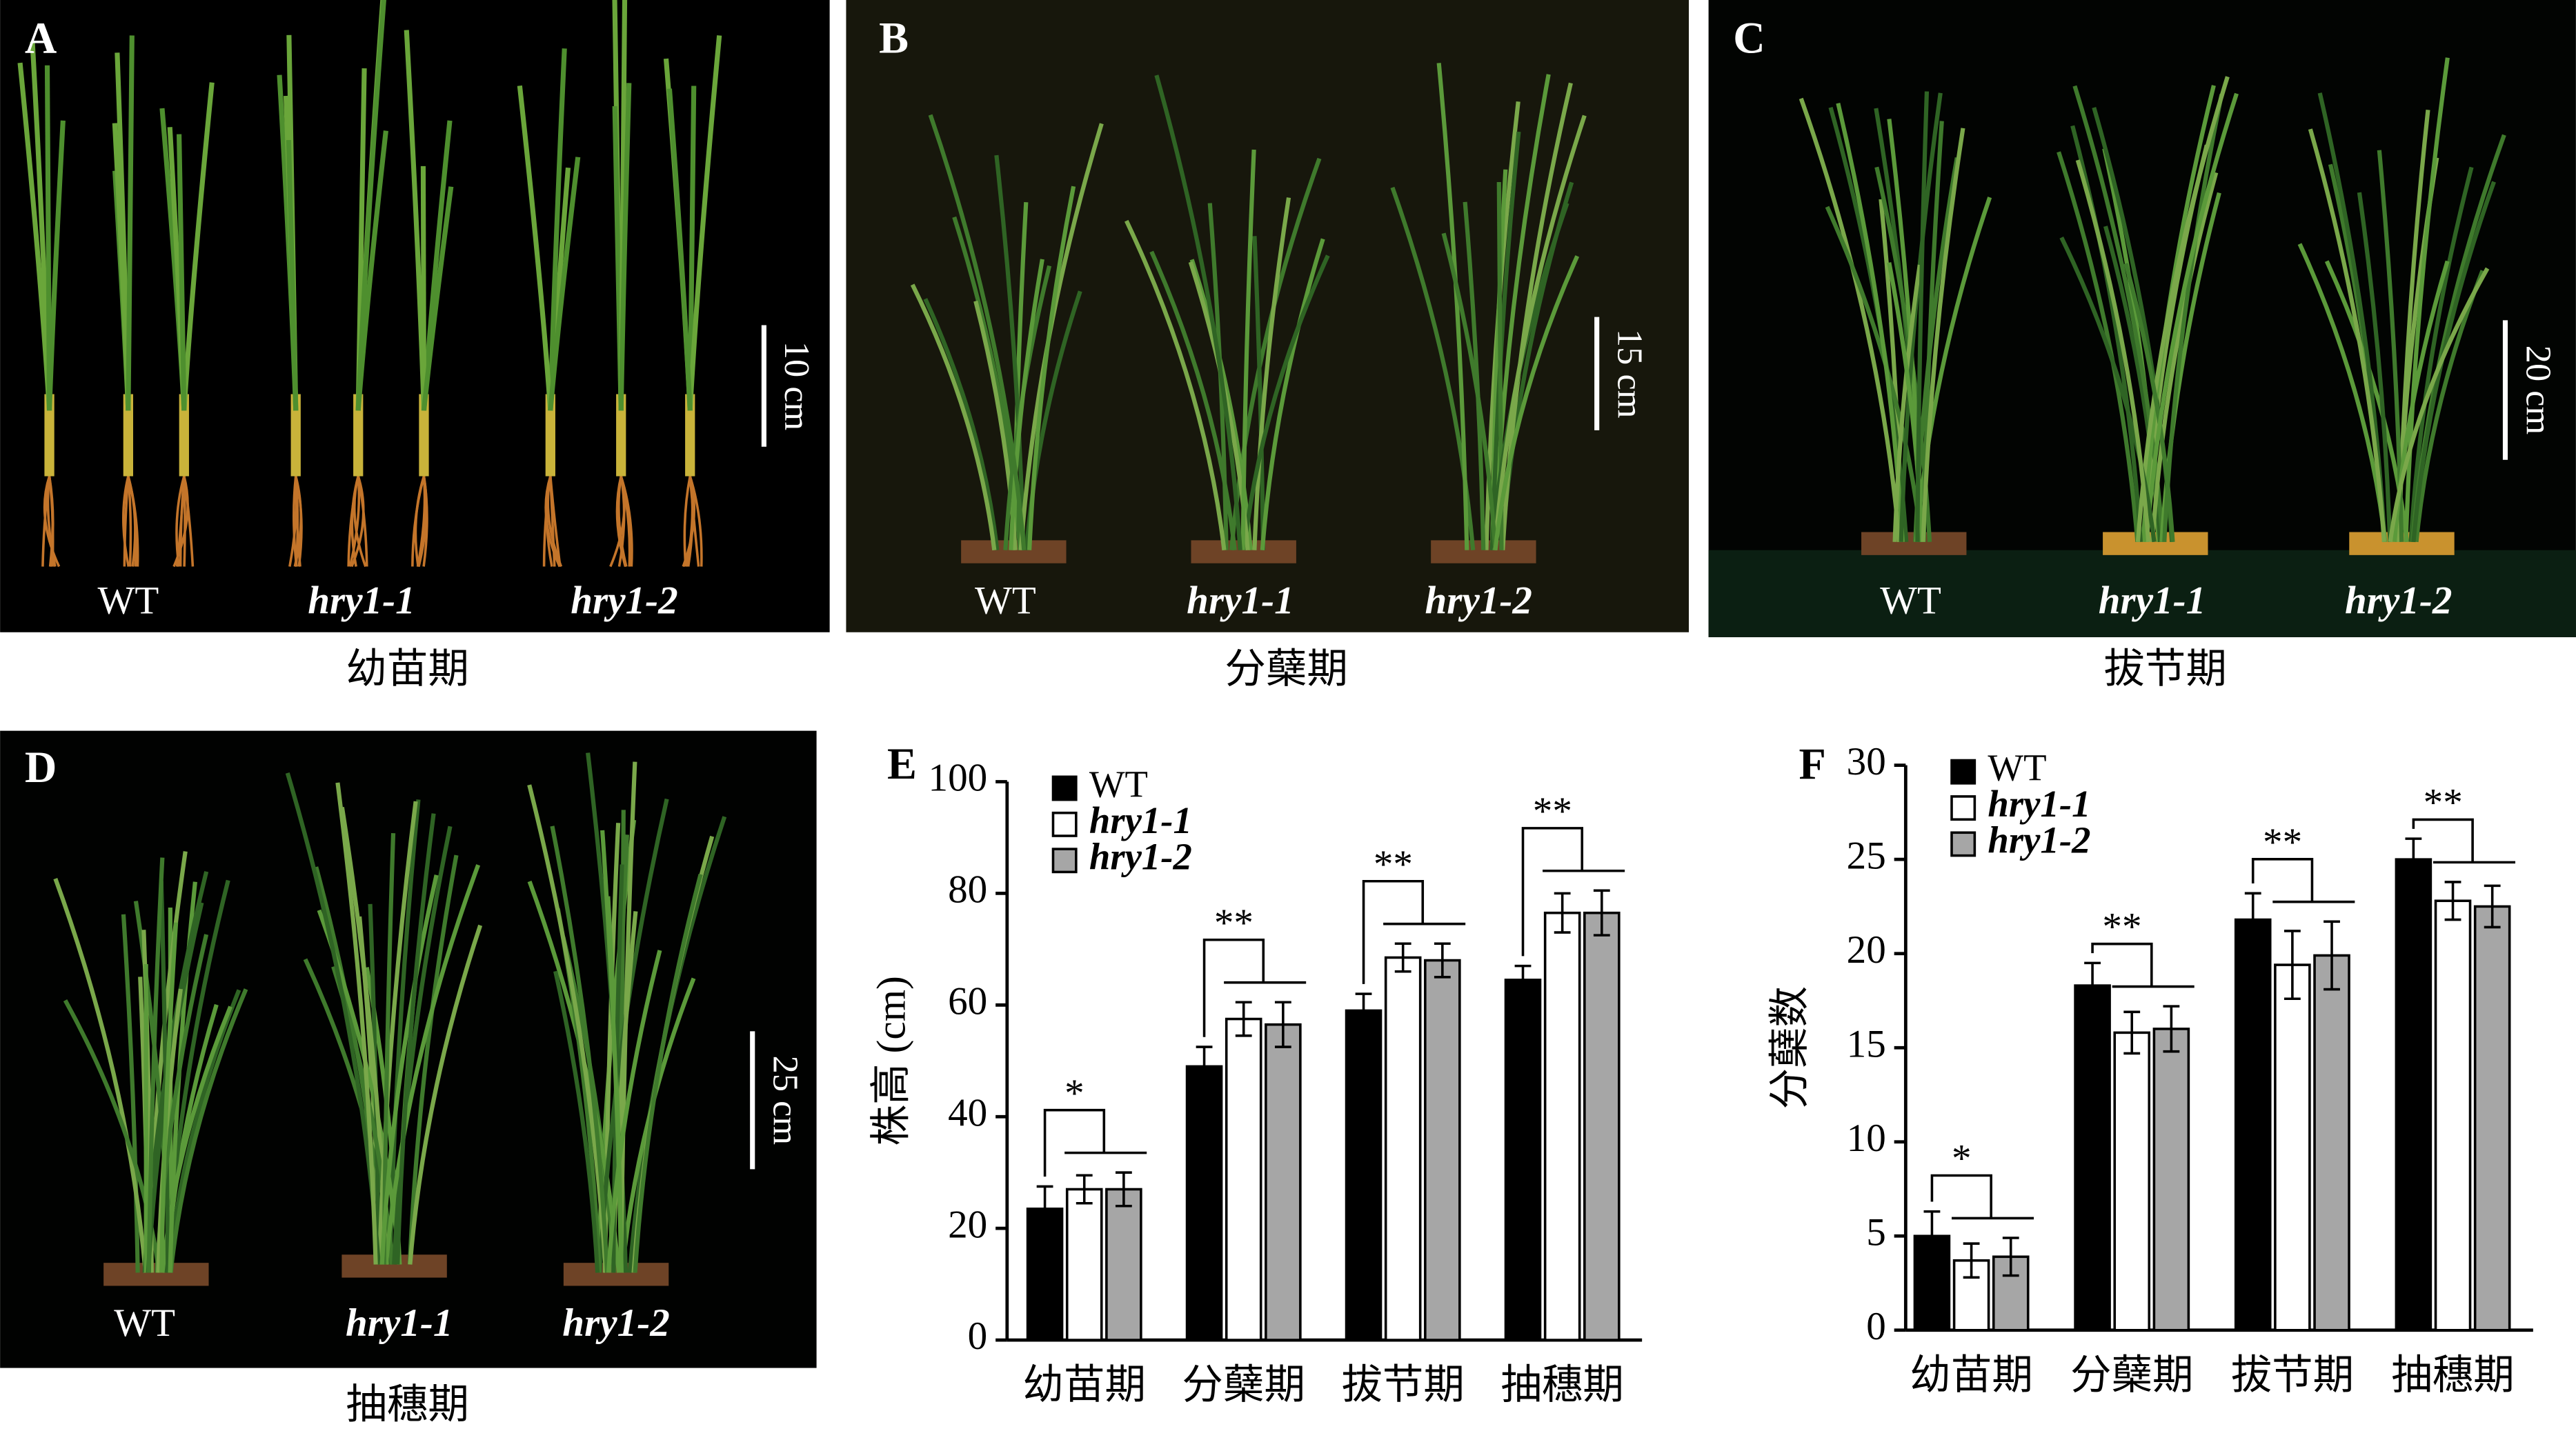 The image size is (2576, 1431). What do you see at coordinates (978, 1336) in the screenshot?
I see `y-tick-label: 0` at bounding box center [978, 1336].